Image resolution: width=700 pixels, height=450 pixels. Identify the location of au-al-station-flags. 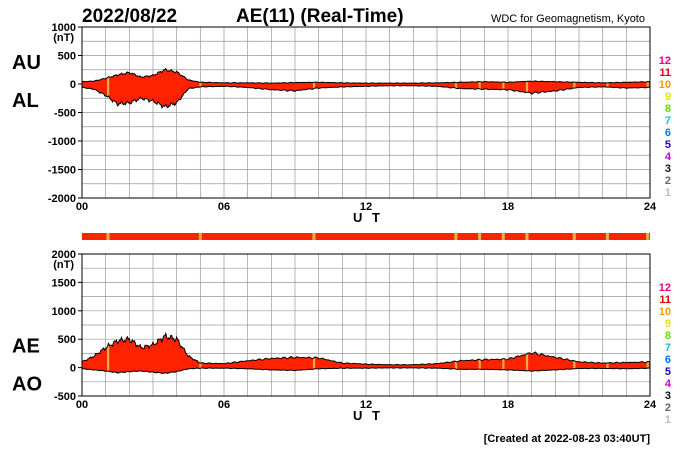
(378, 86).